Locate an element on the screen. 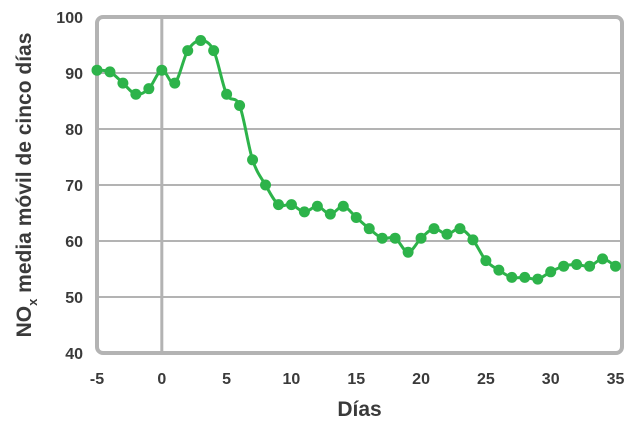 This screenshot has height=423, width=625. x-tick-label: 20 is located at coordinates (421, 379).